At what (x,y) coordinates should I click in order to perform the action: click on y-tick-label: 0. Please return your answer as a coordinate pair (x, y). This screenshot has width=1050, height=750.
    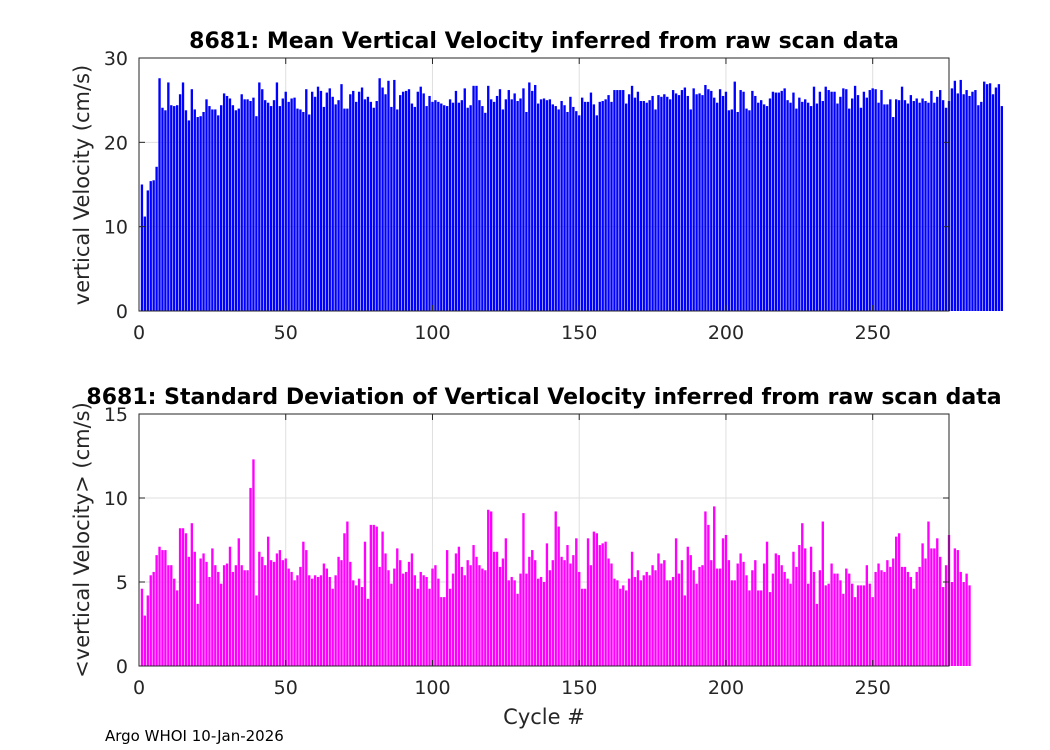
    Looking at the image, I should click on (122, 312).